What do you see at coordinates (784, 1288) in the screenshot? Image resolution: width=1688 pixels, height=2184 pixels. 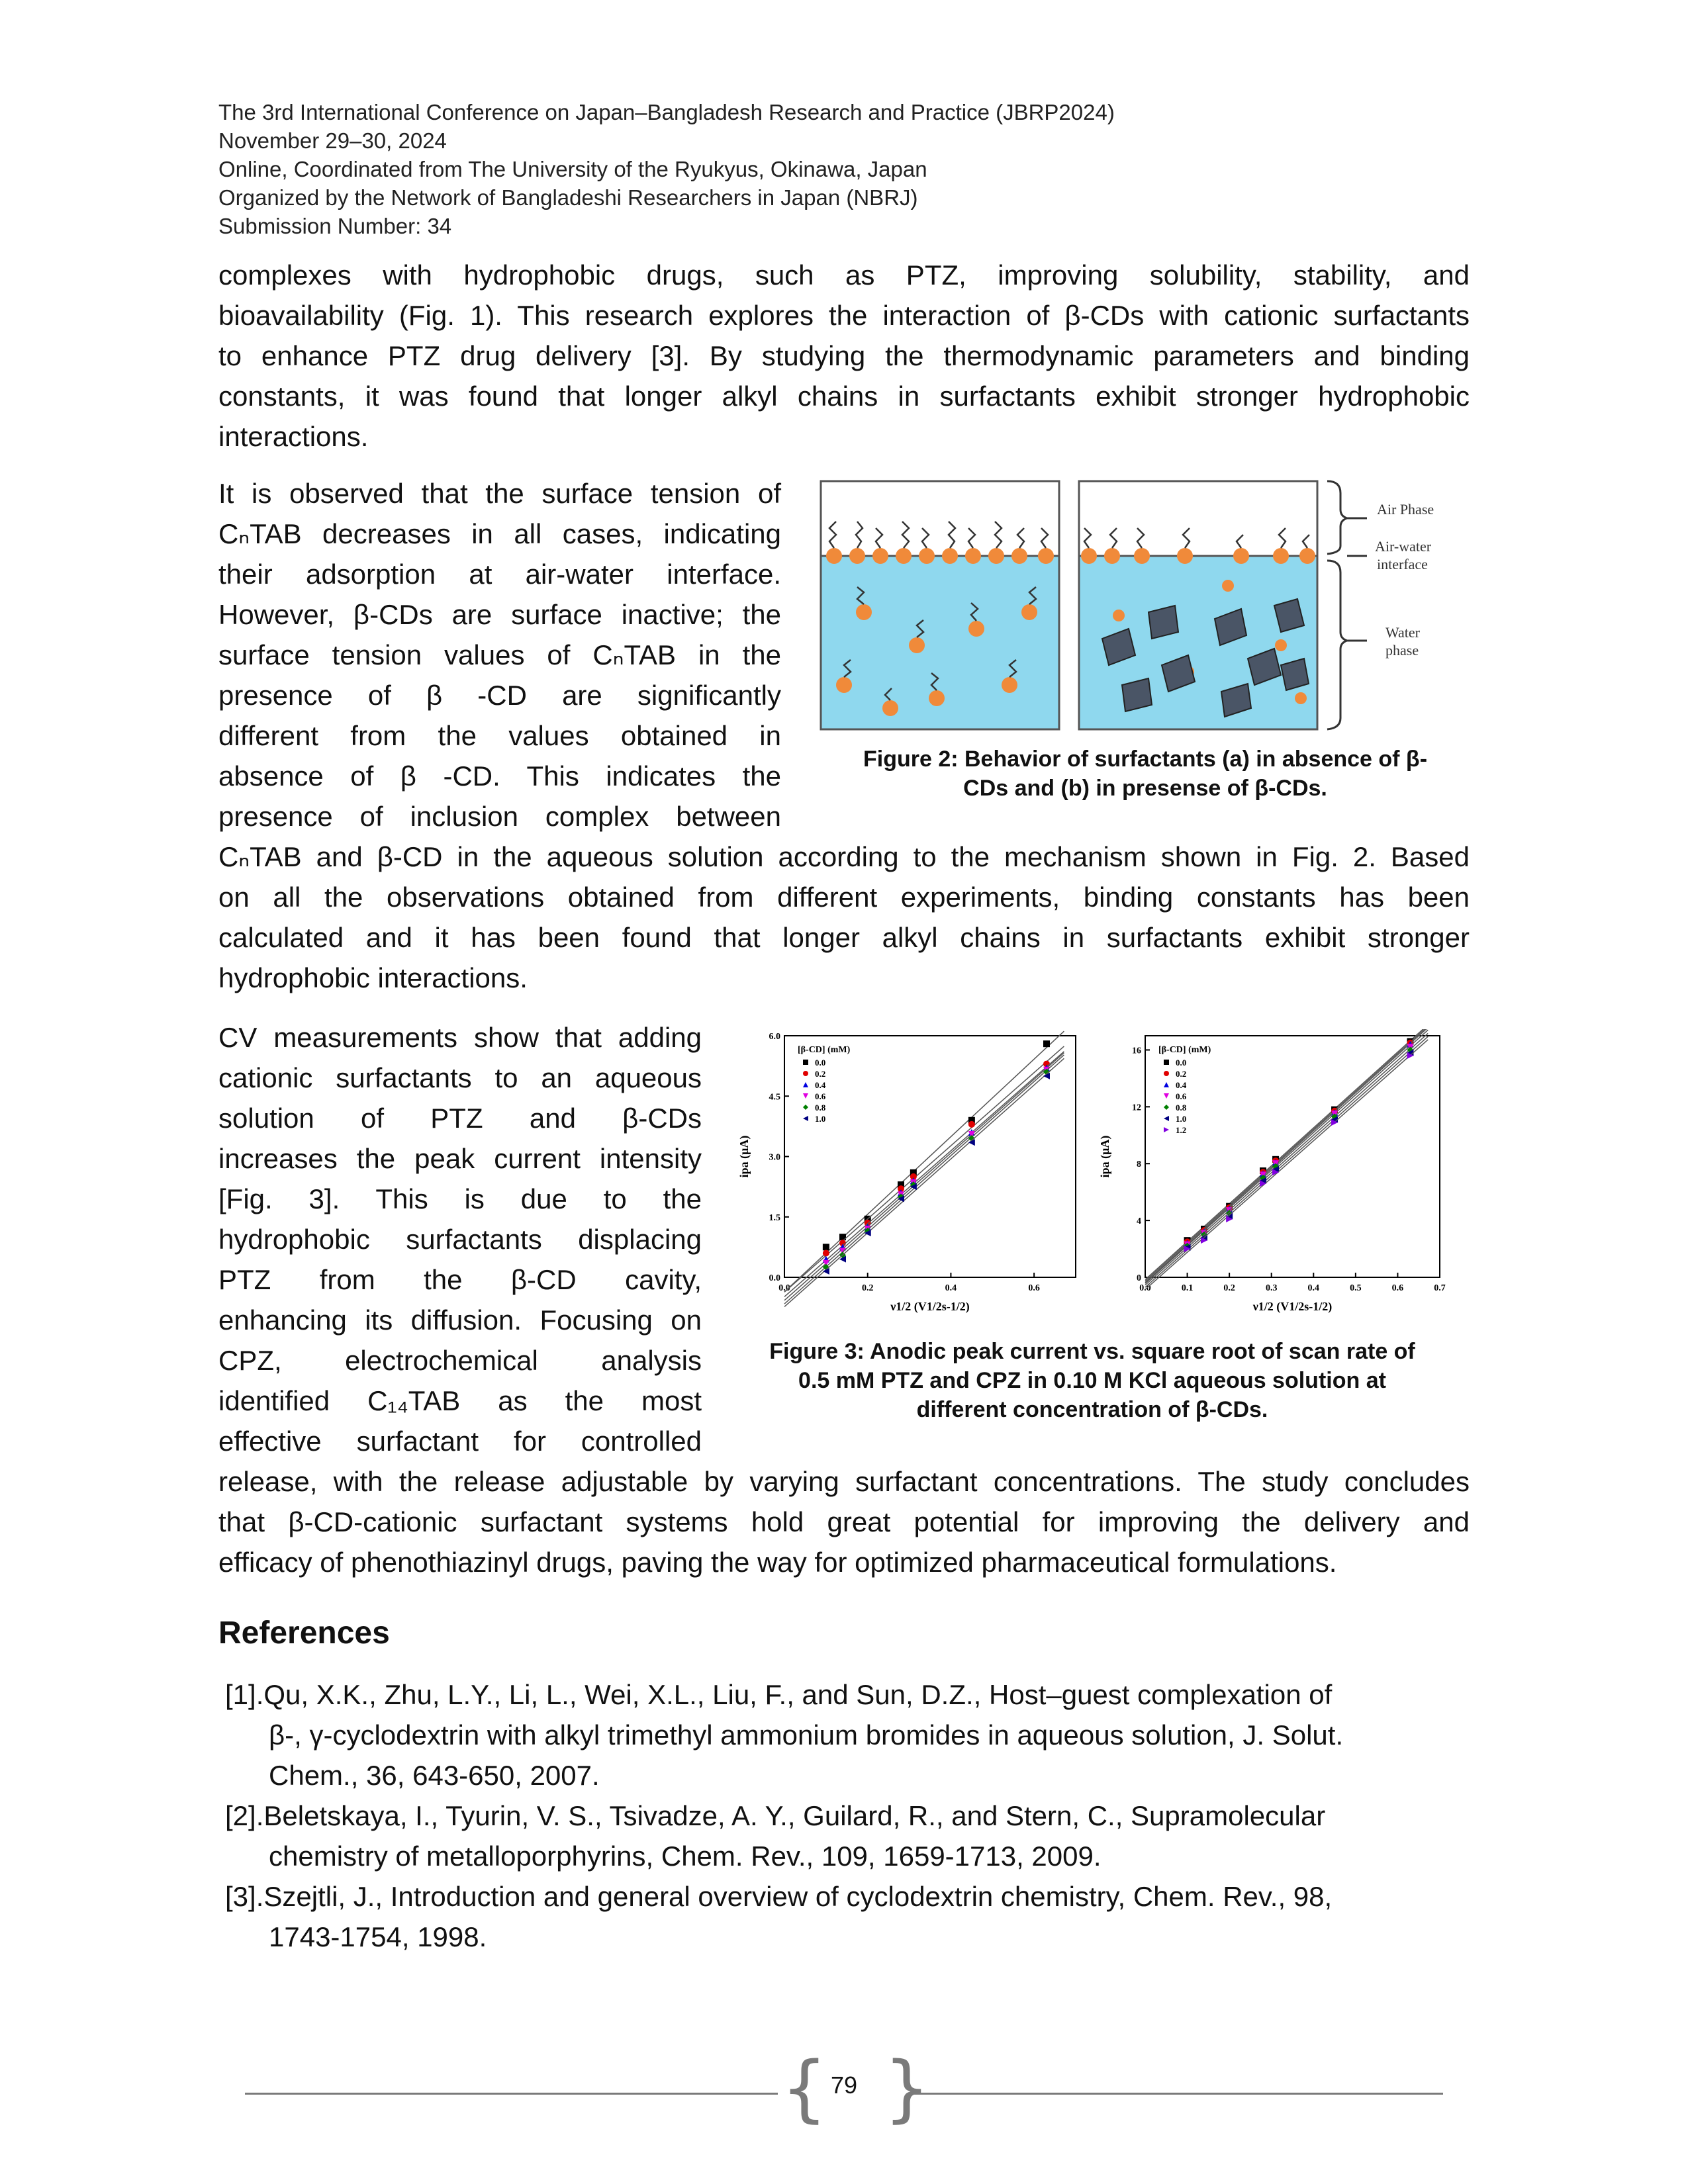 I see `x-tick-label: 0.0` at bounding box center [784, 1288].